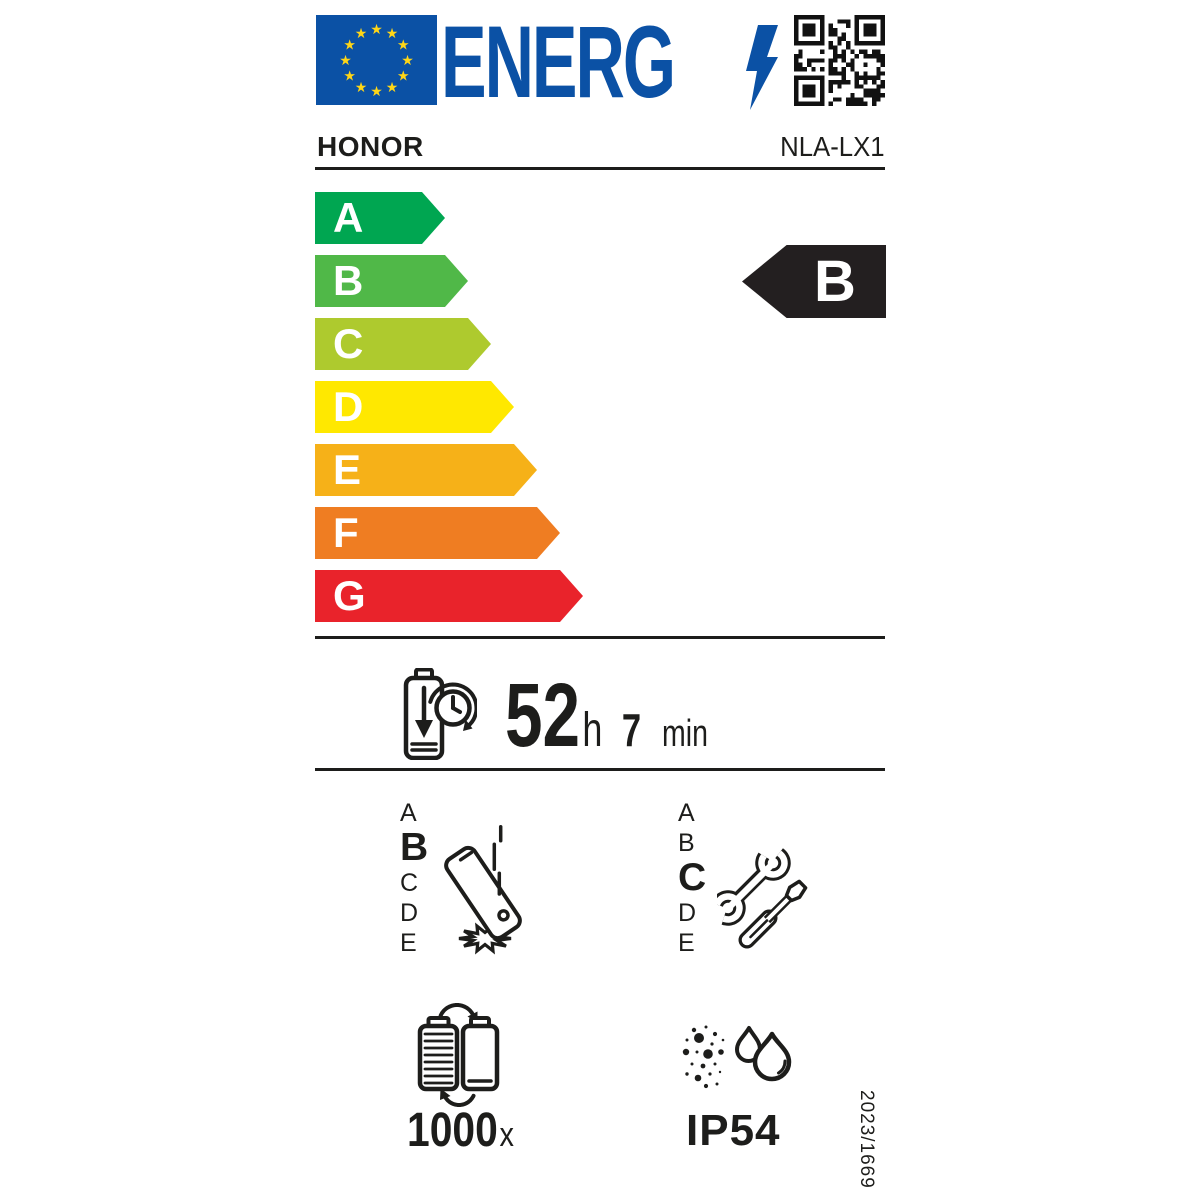  I want to click on supplier-name: HONOR, so click(370, 146).